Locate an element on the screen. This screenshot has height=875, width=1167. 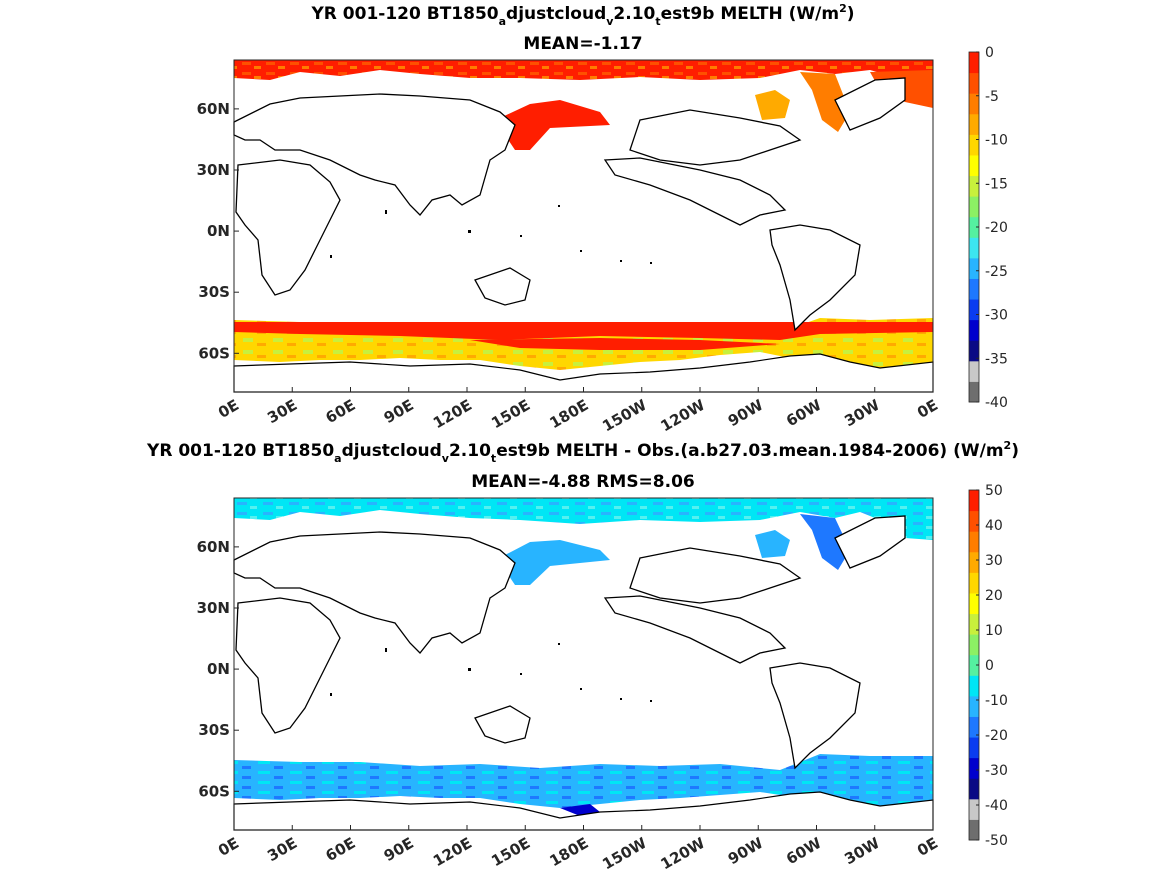
y-tick-label: 30S is located at coordinates (214, 730).